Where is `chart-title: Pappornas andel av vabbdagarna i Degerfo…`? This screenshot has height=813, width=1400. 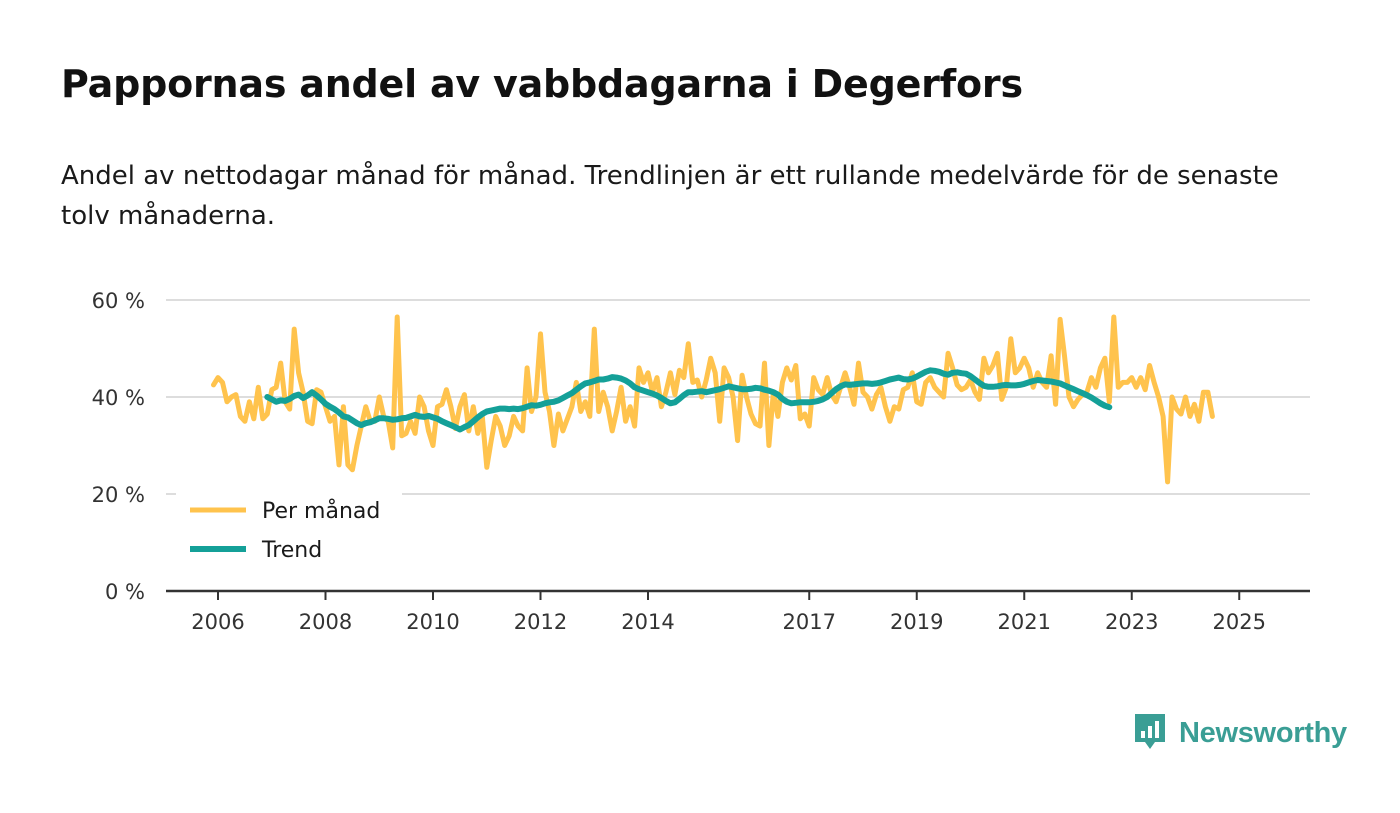 chart-title: Pappornas andel av vabbdagarna i Degerfo… is located at coordinates (542, 84).